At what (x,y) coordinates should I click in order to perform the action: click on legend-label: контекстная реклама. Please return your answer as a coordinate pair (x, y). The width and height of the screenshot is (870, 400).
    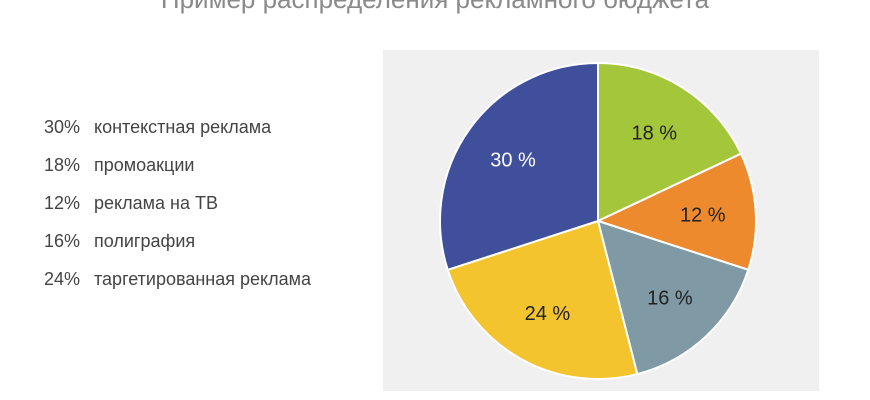
    Looking at the image, I should click on (183, 127).